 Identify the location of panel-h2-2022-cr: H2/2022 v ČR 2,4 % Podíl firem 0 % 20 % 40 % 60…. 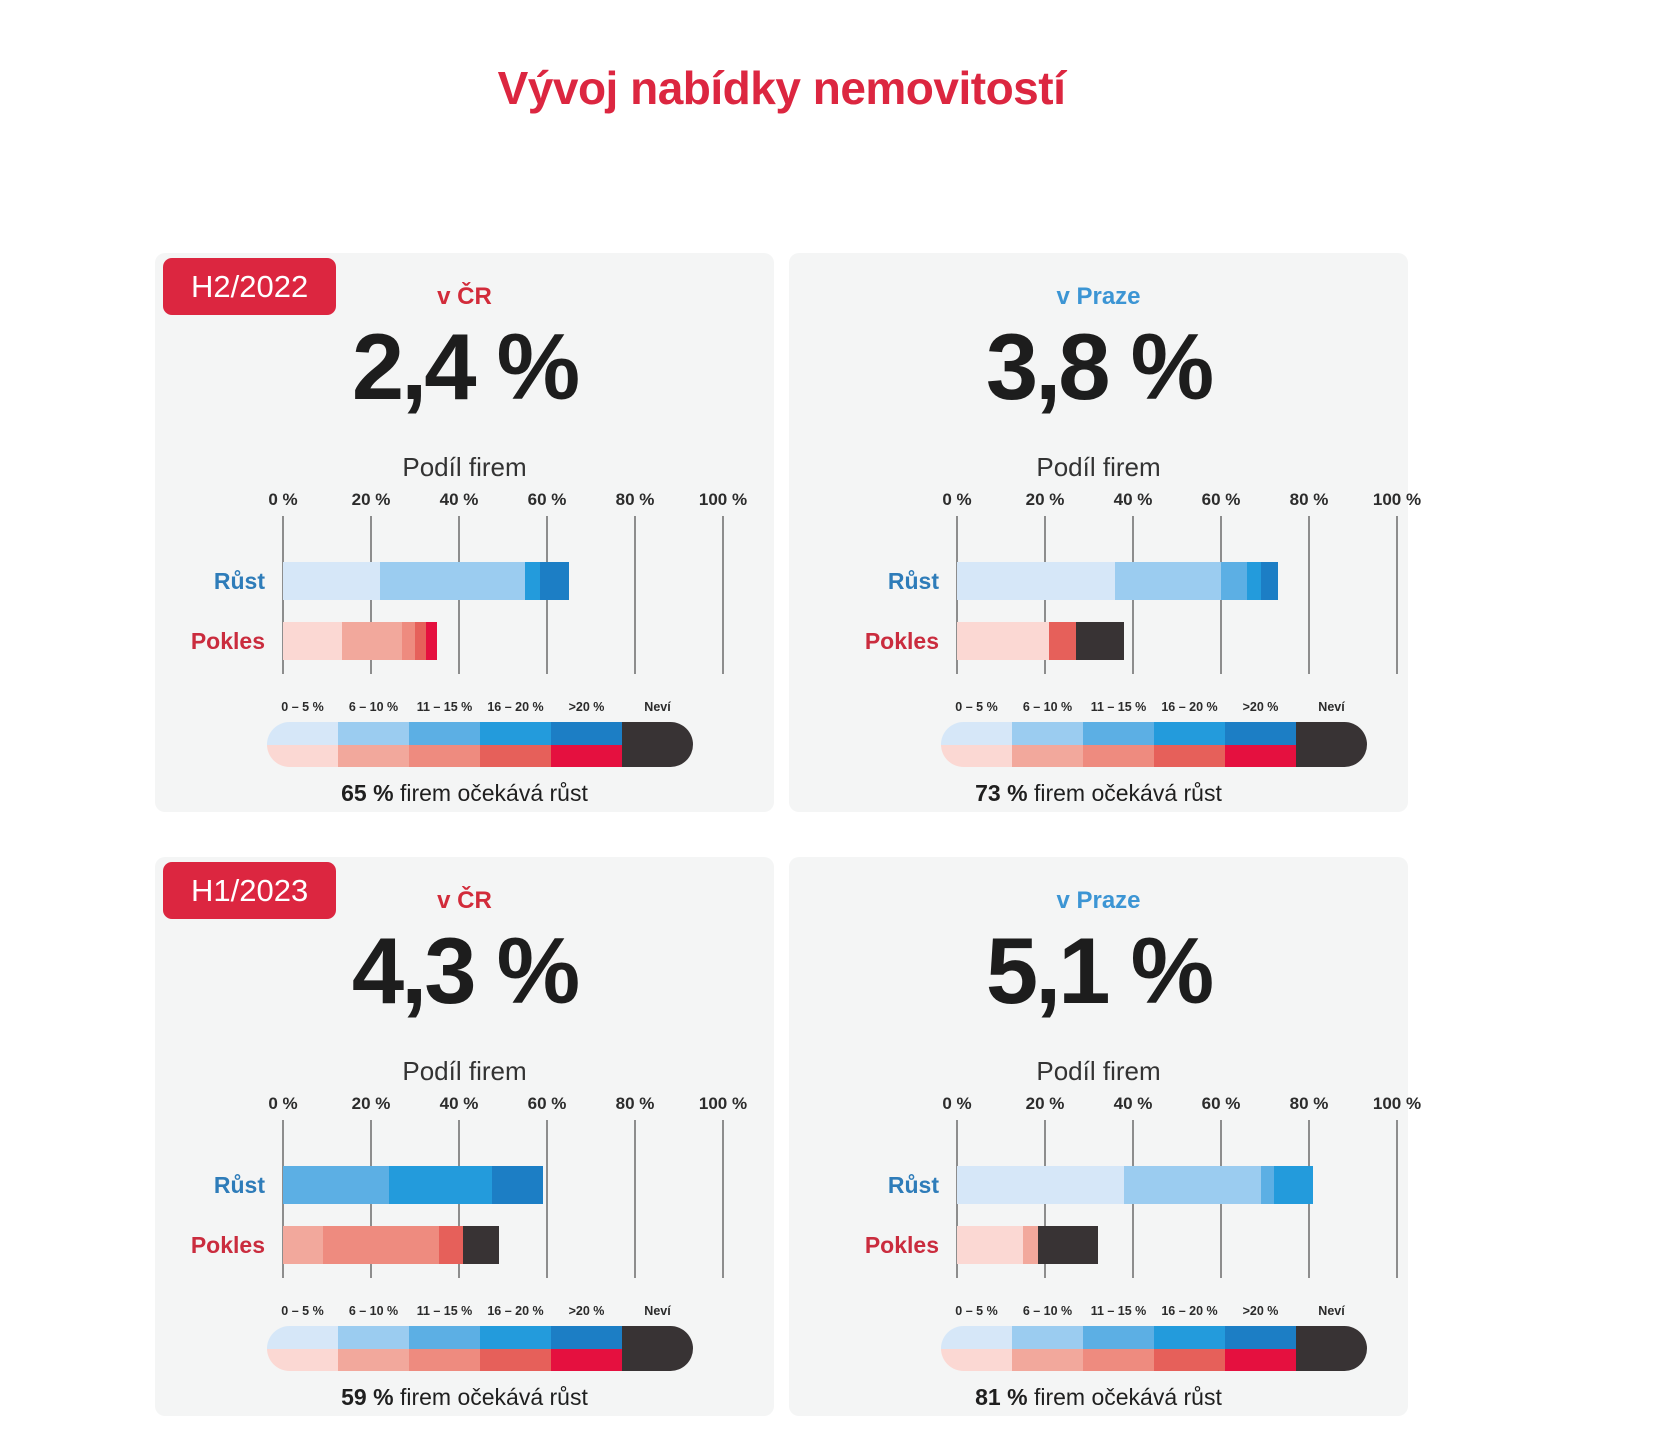
(464, 532).